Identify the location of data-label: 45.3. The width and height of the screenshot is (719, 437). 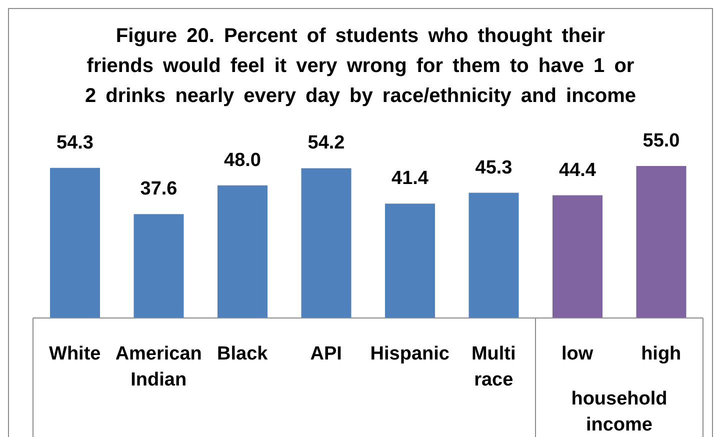
(493, 167).